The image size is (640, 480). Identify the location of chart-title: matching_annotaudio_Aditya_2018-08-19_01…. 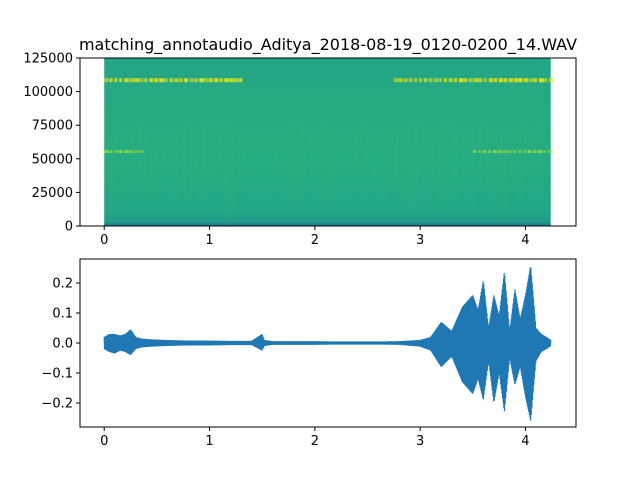
(328, 45).